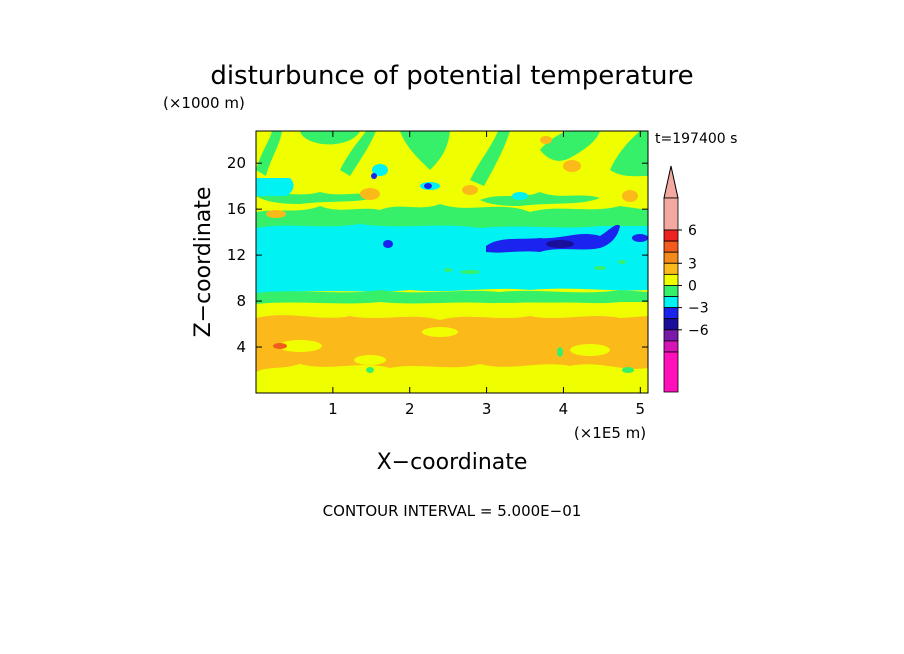 Image resolution: width=904 pixels, height=654 pixels. Describe the element at coordinates (692, 264) in the screenshot. I see `colorbar-tick-label: 3` at that location.